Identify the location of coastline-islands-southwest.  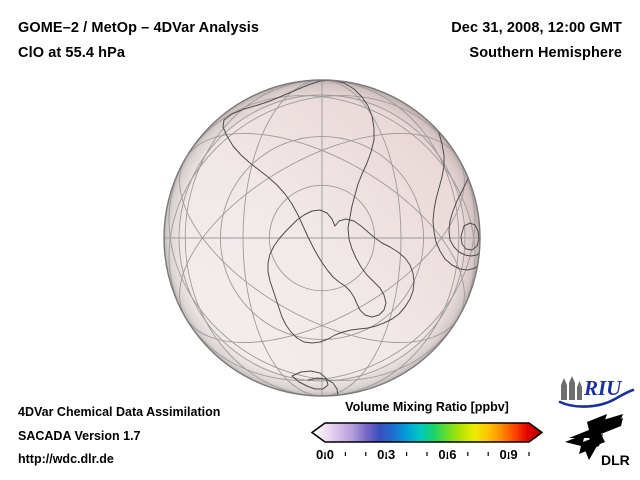
(310, 380).